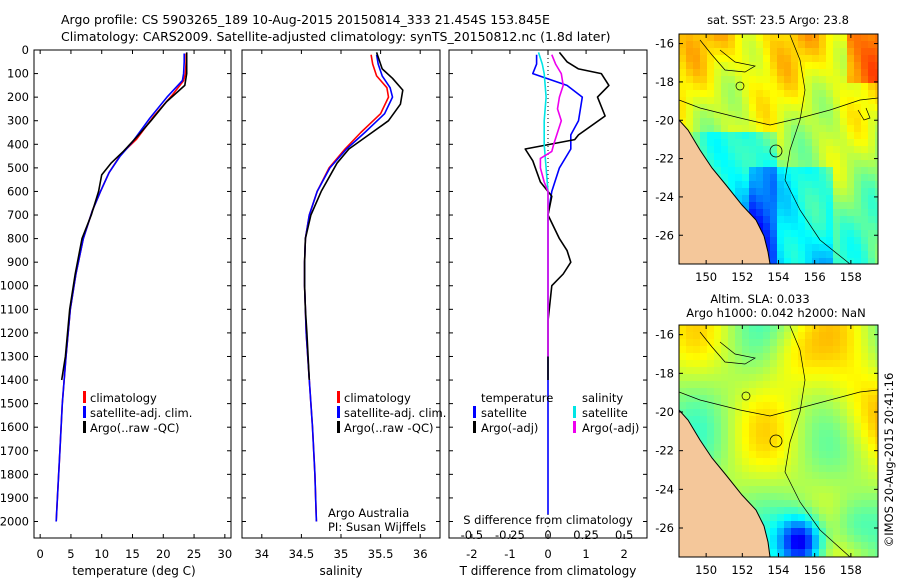 The width and height of the screenshot is (900, 580). What do you see at coordinates (817, 441) in the screenshot?
I see `sla-depth-contour` at bounding box center [817, 441].